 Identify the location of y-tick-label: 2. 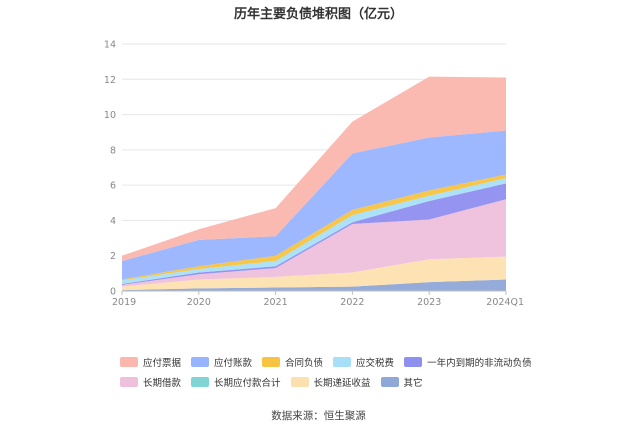
(113, 256).